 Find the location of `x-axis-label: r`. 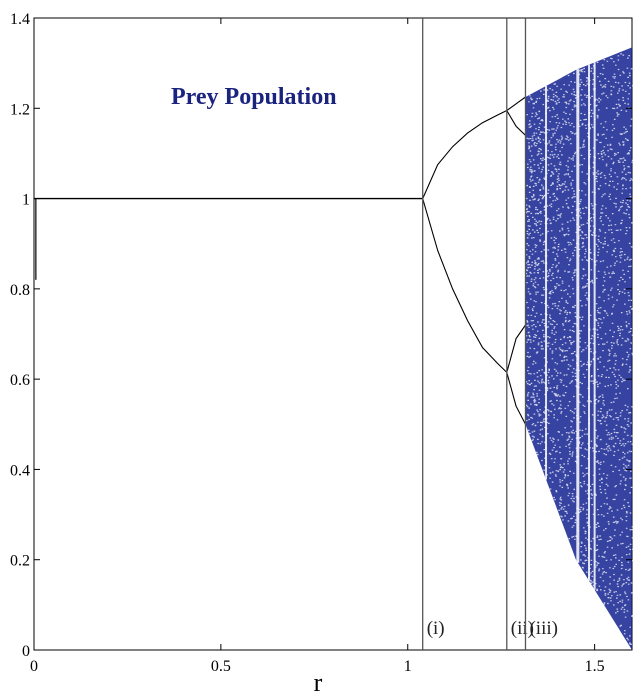

x-axis-label: r is located at coordinates (318, 680).